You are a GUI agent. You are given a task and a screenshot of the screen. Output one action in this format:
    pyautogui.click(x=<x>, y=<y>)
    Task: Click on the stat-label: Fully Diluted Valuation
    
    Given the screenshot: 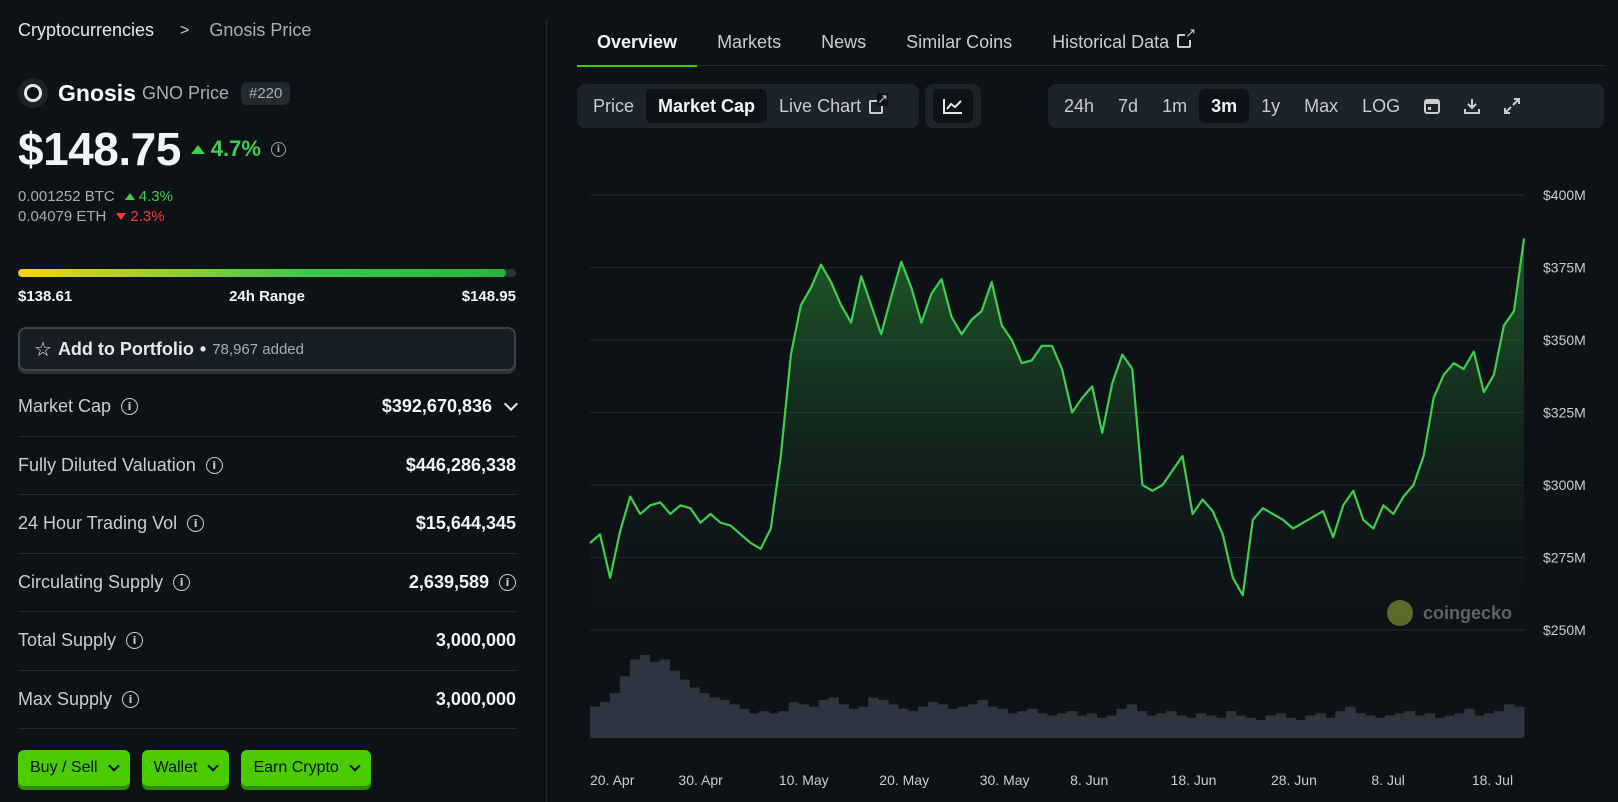 What is the action you would take?
    pyautogui.click(x=107, y=464)
    